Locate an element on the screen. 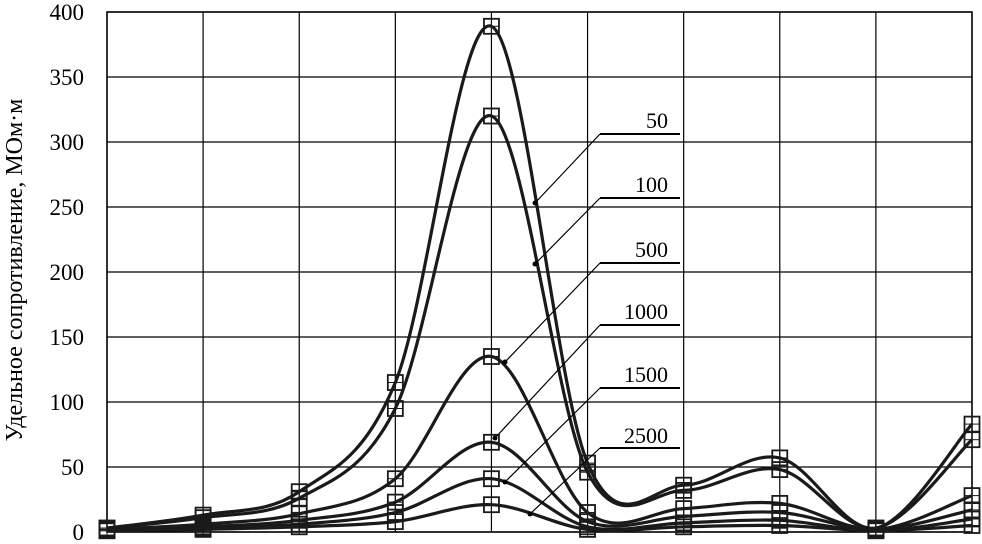  y-tick-label: 350 is located at coordinates (67, 77).